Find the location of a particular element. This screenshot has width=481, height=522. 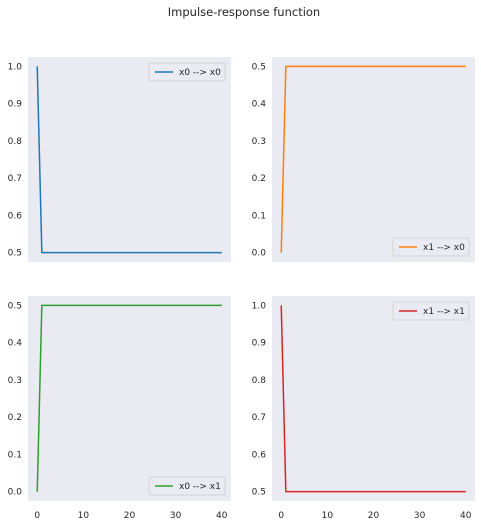

legend: x0 --> x1 is located at coordinates (187, 486).